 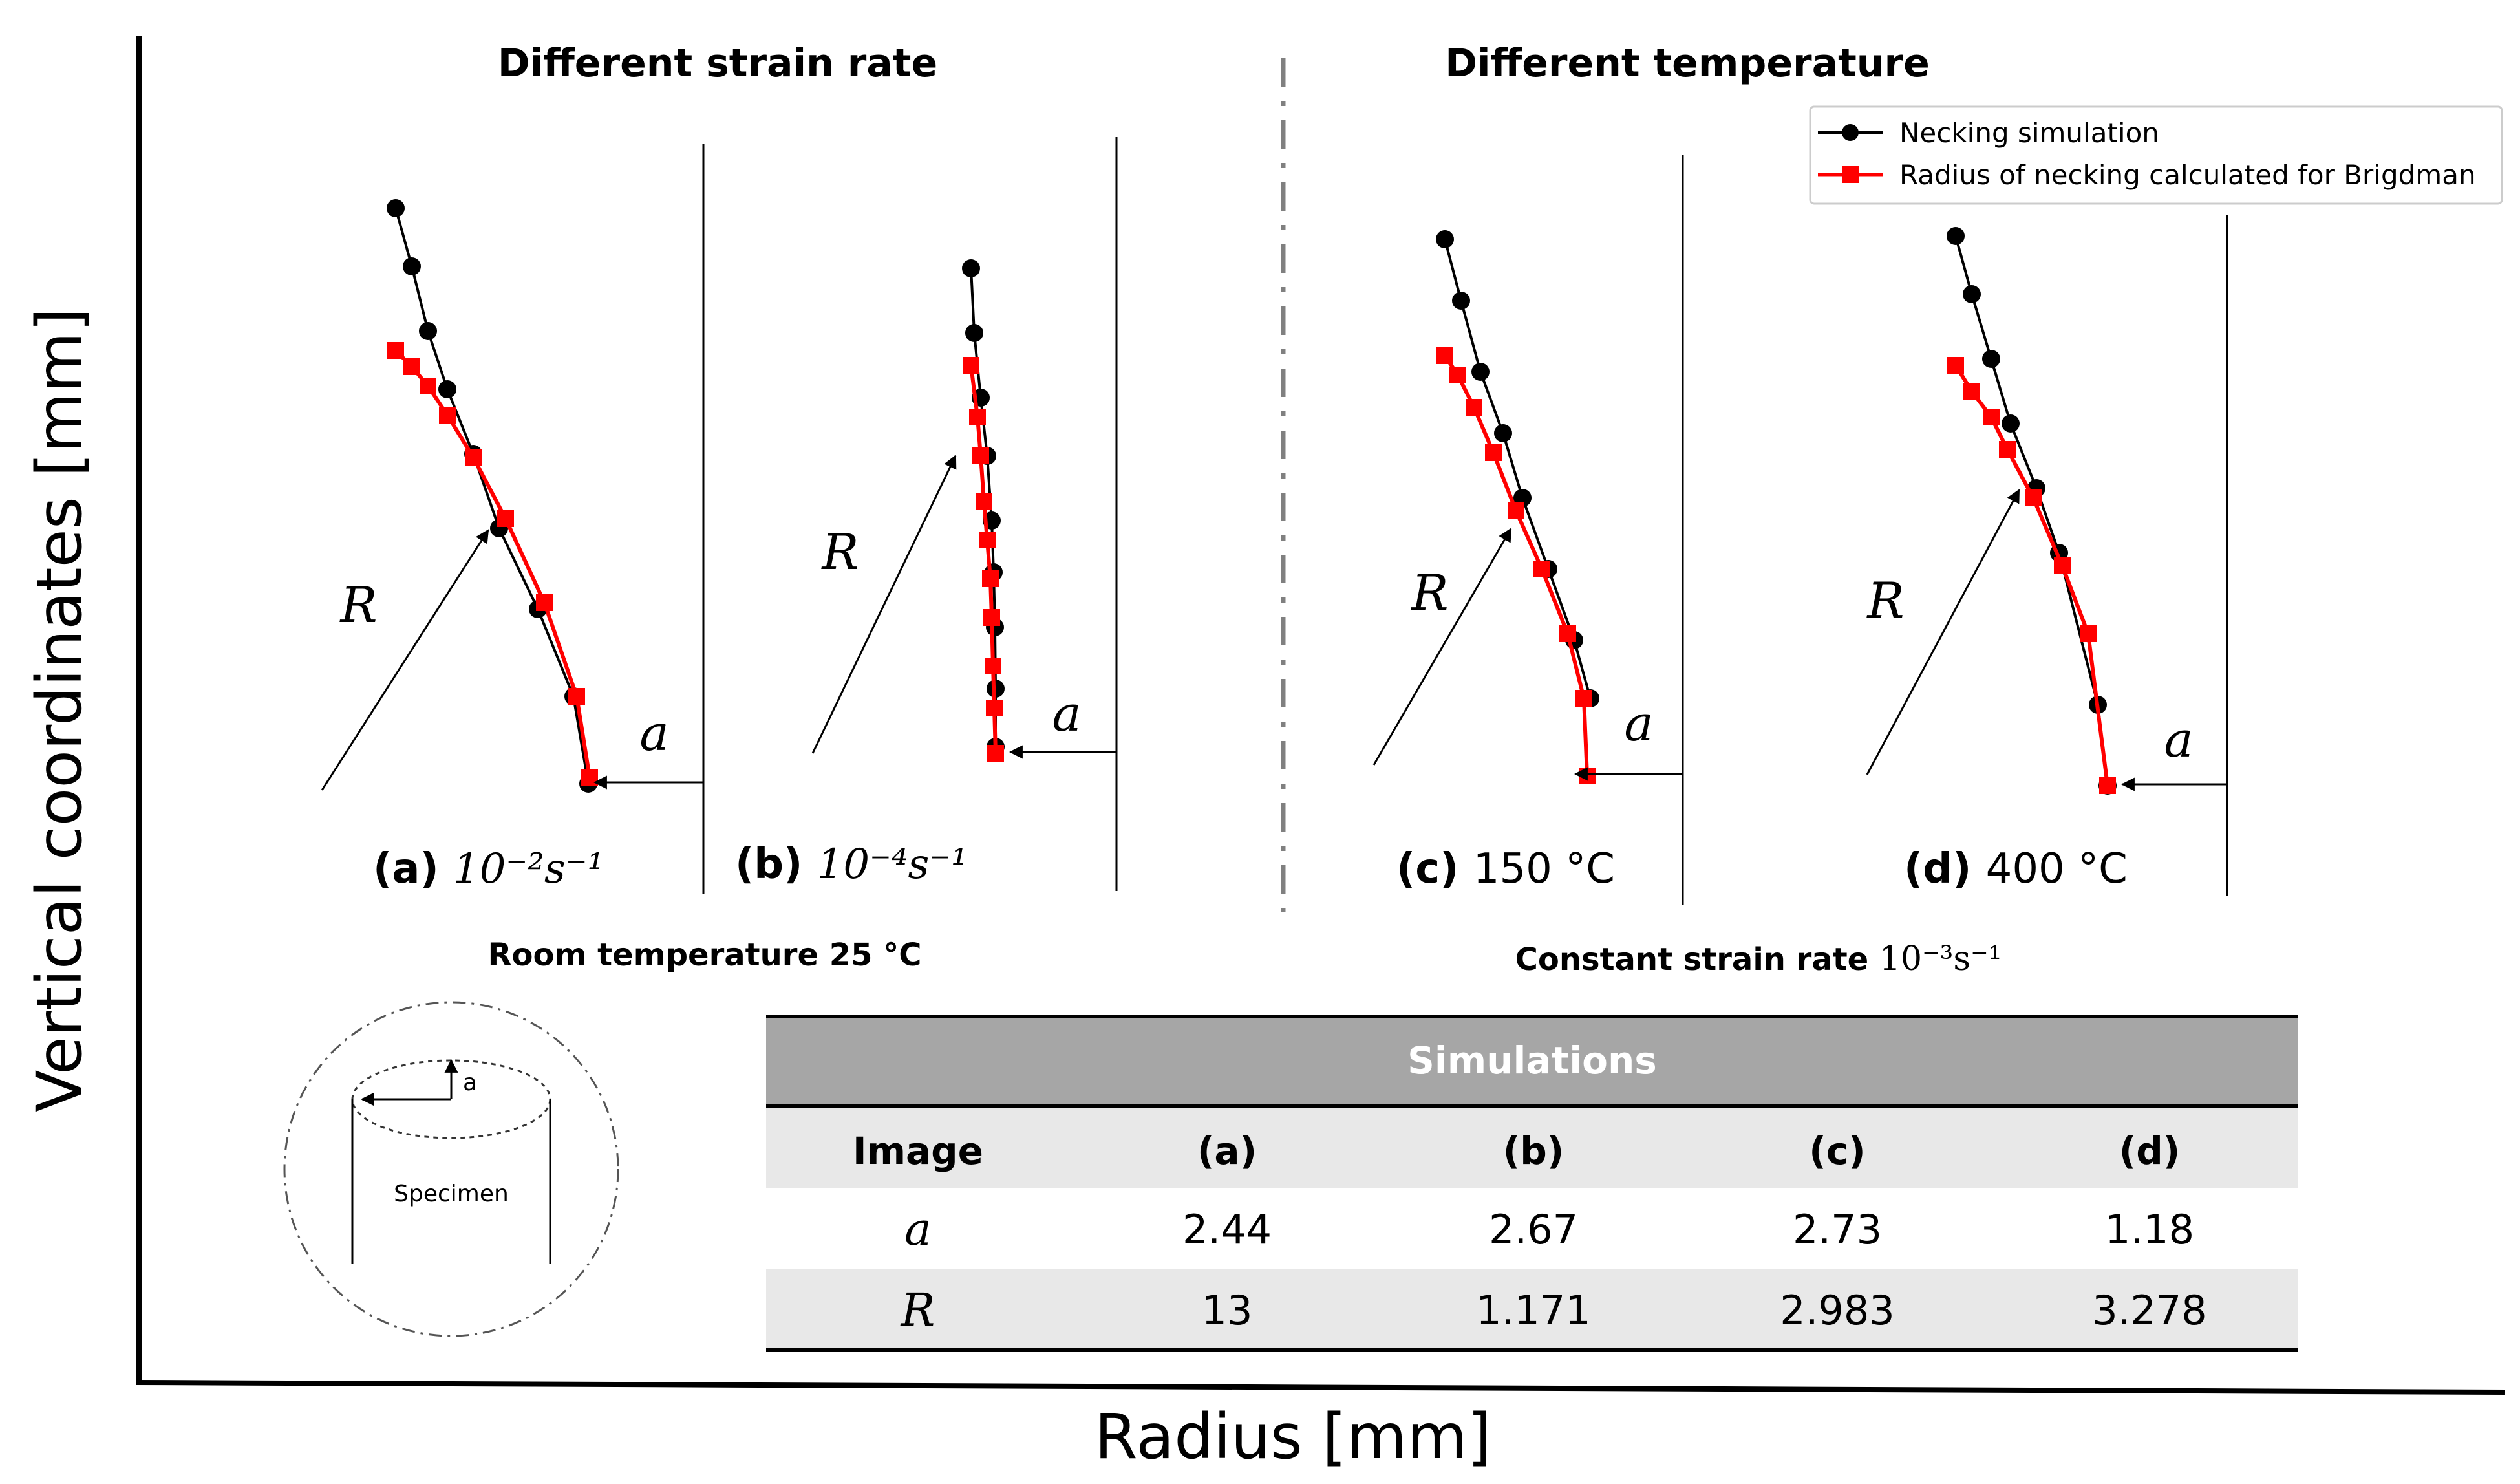 What do you see at coordinates (653, 733) in the screenshot?
I see `panel-a-a-label: a` at bounding box center [653, 733].